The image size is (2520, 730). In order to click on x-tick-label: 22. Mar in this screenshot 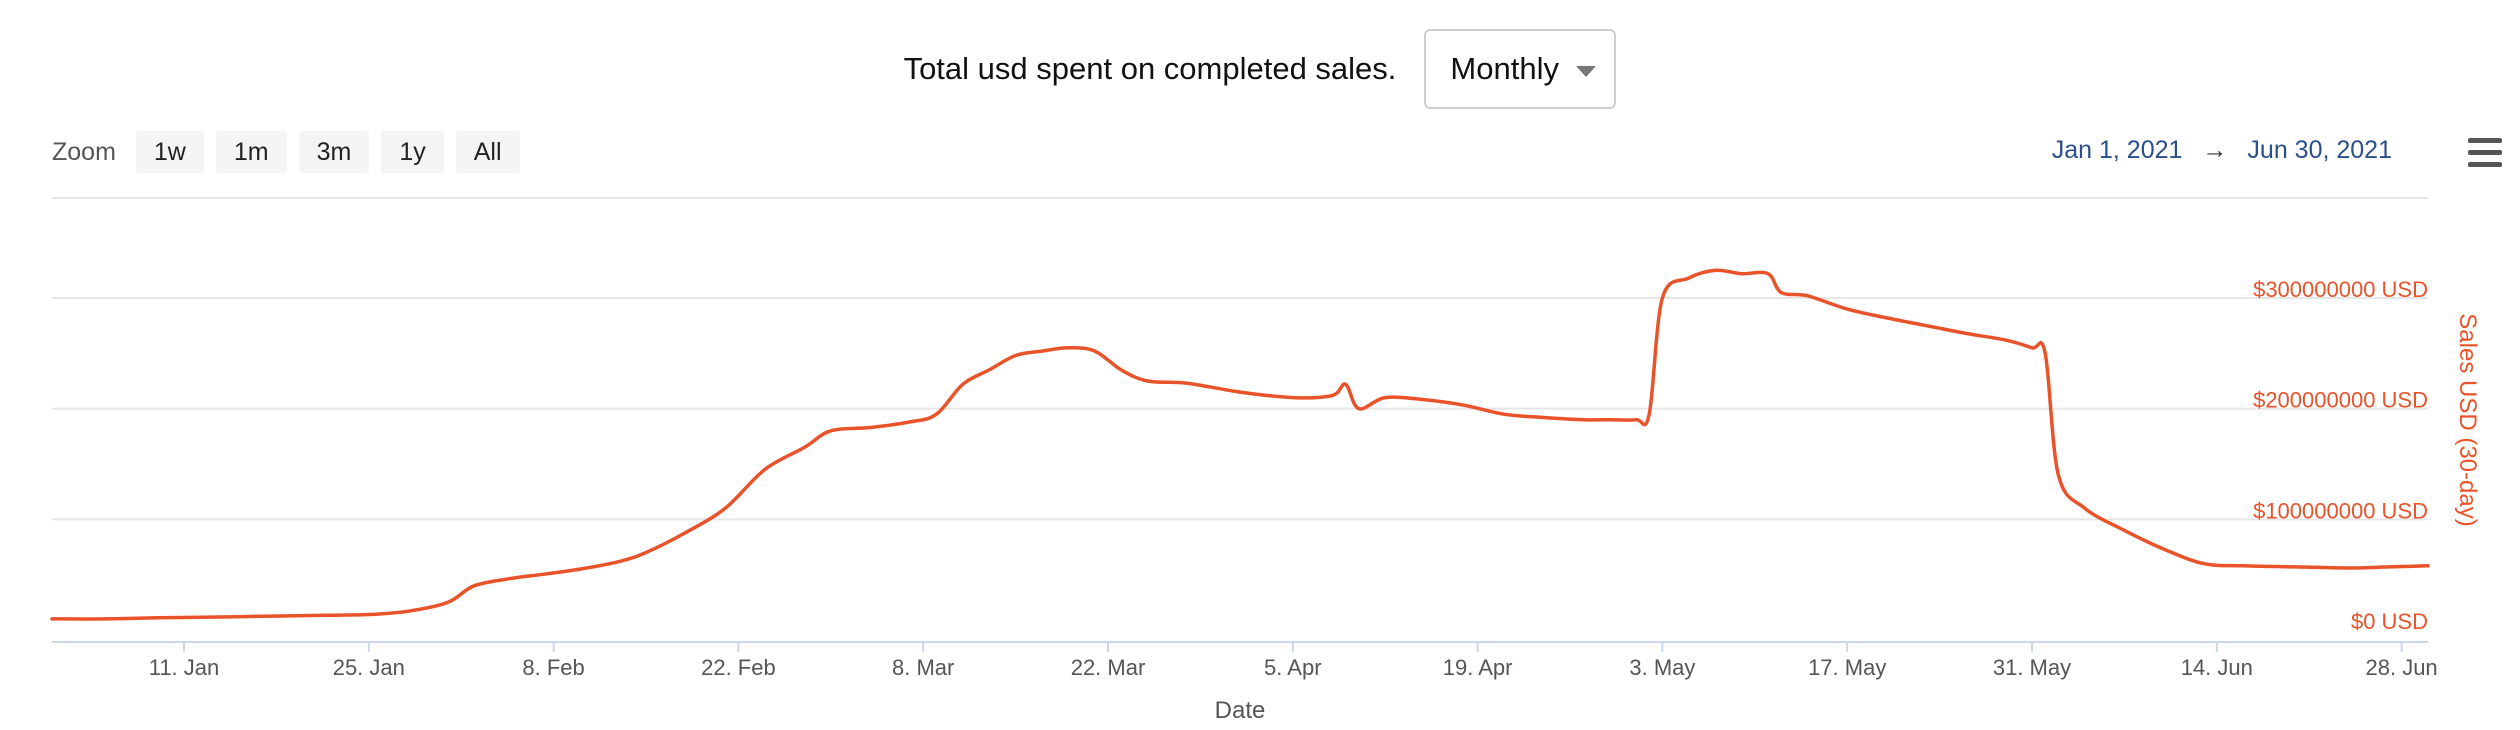, I will do `click(1108, 667)`.